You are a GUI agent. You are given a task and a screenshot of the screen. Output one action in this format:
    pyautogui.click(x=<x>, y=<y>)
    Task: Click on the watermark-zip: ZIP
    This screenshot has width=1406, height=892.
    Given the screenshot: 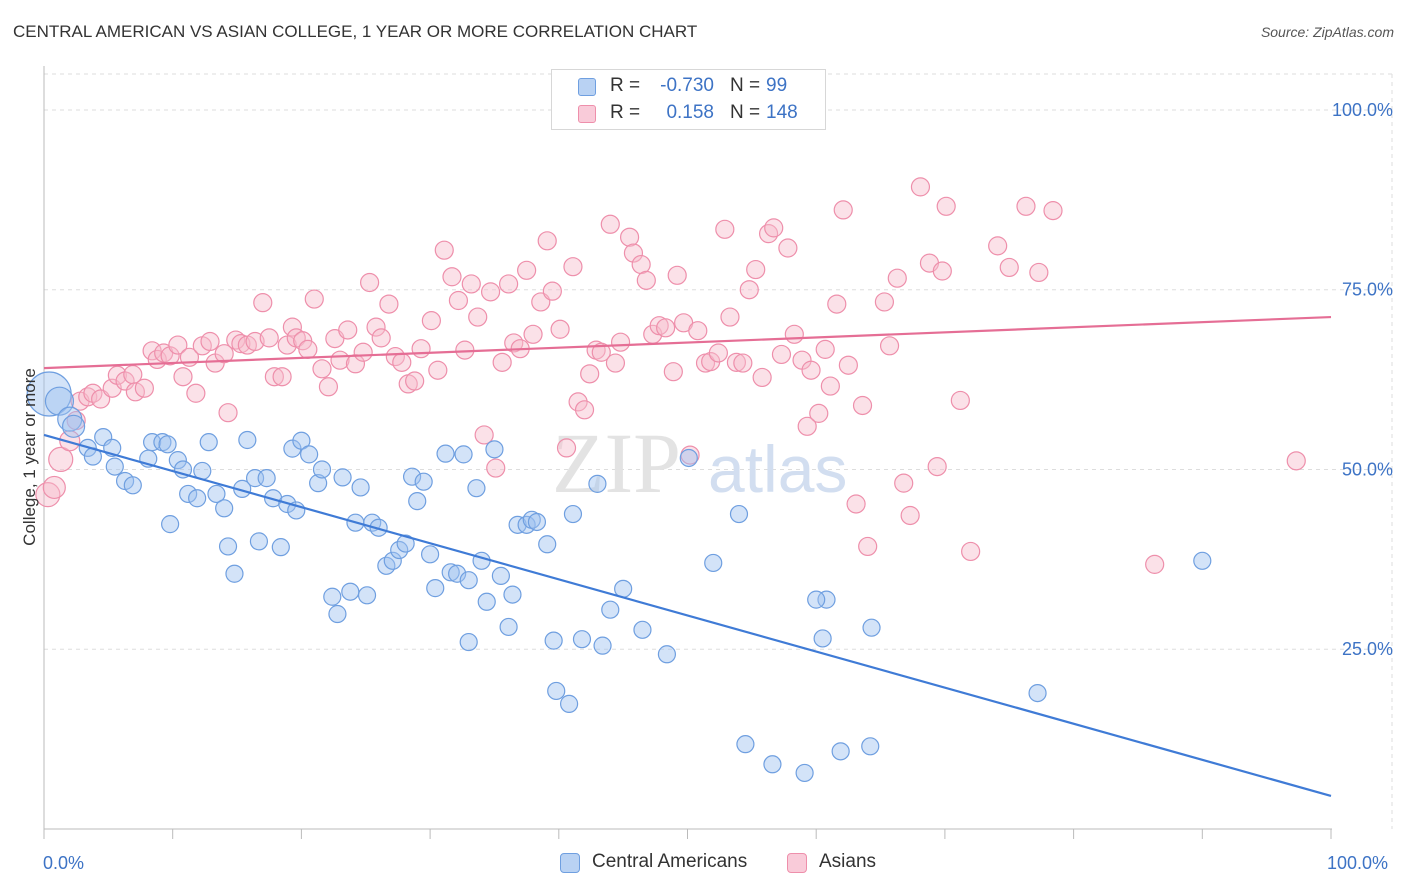 What is the action you would take?
    pyautogui.click(x=616, y=463)
    